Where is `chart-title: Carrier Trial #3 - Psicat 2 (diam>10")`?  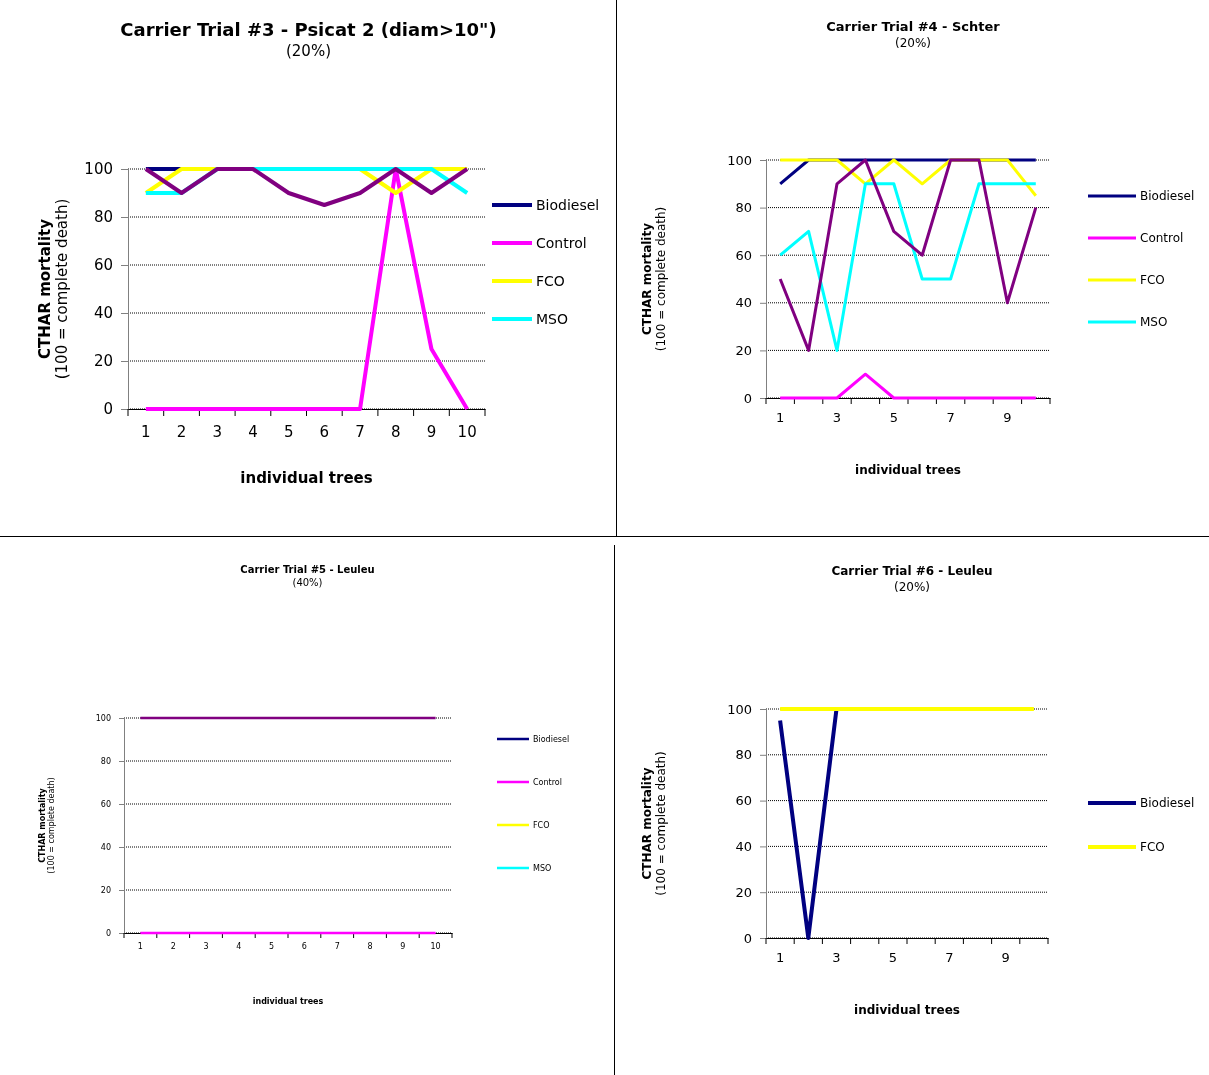 chart-title: Carrier Trial #3 - Psicat 2 (diam>10") is located at coordinates (308, 29).